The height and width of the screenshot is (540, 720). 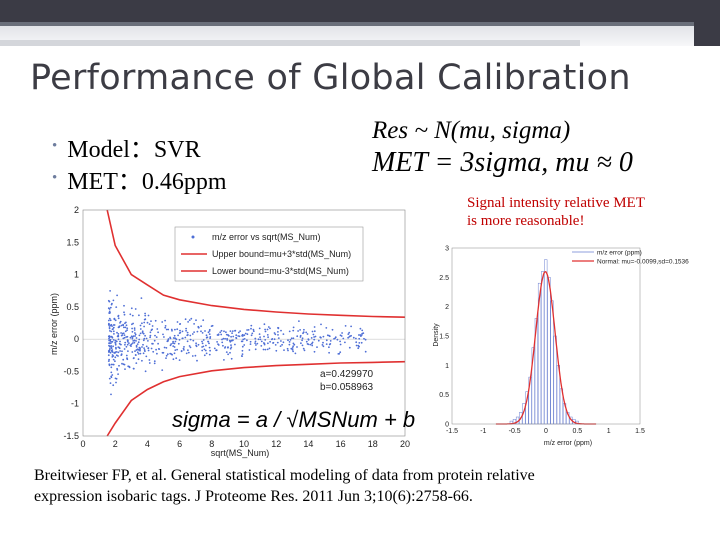 What do you see at coordinates (293, 419) in the screenshot?
I see `fit-formula: sigma = a / √MSNum + b` at bounding box center [293, 419].